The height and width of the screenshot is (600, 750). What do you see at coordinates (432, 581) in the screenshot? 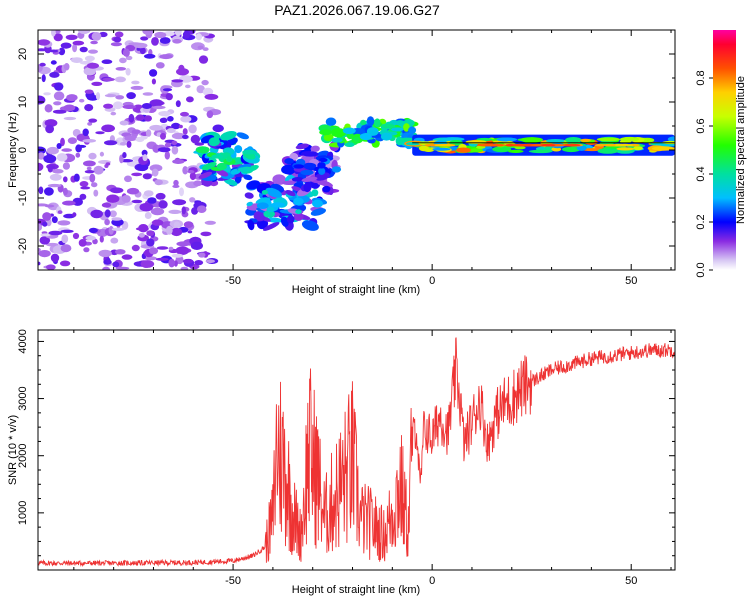
I see `snr-xtick-label-1: 0` at bounding box center [432, 581].